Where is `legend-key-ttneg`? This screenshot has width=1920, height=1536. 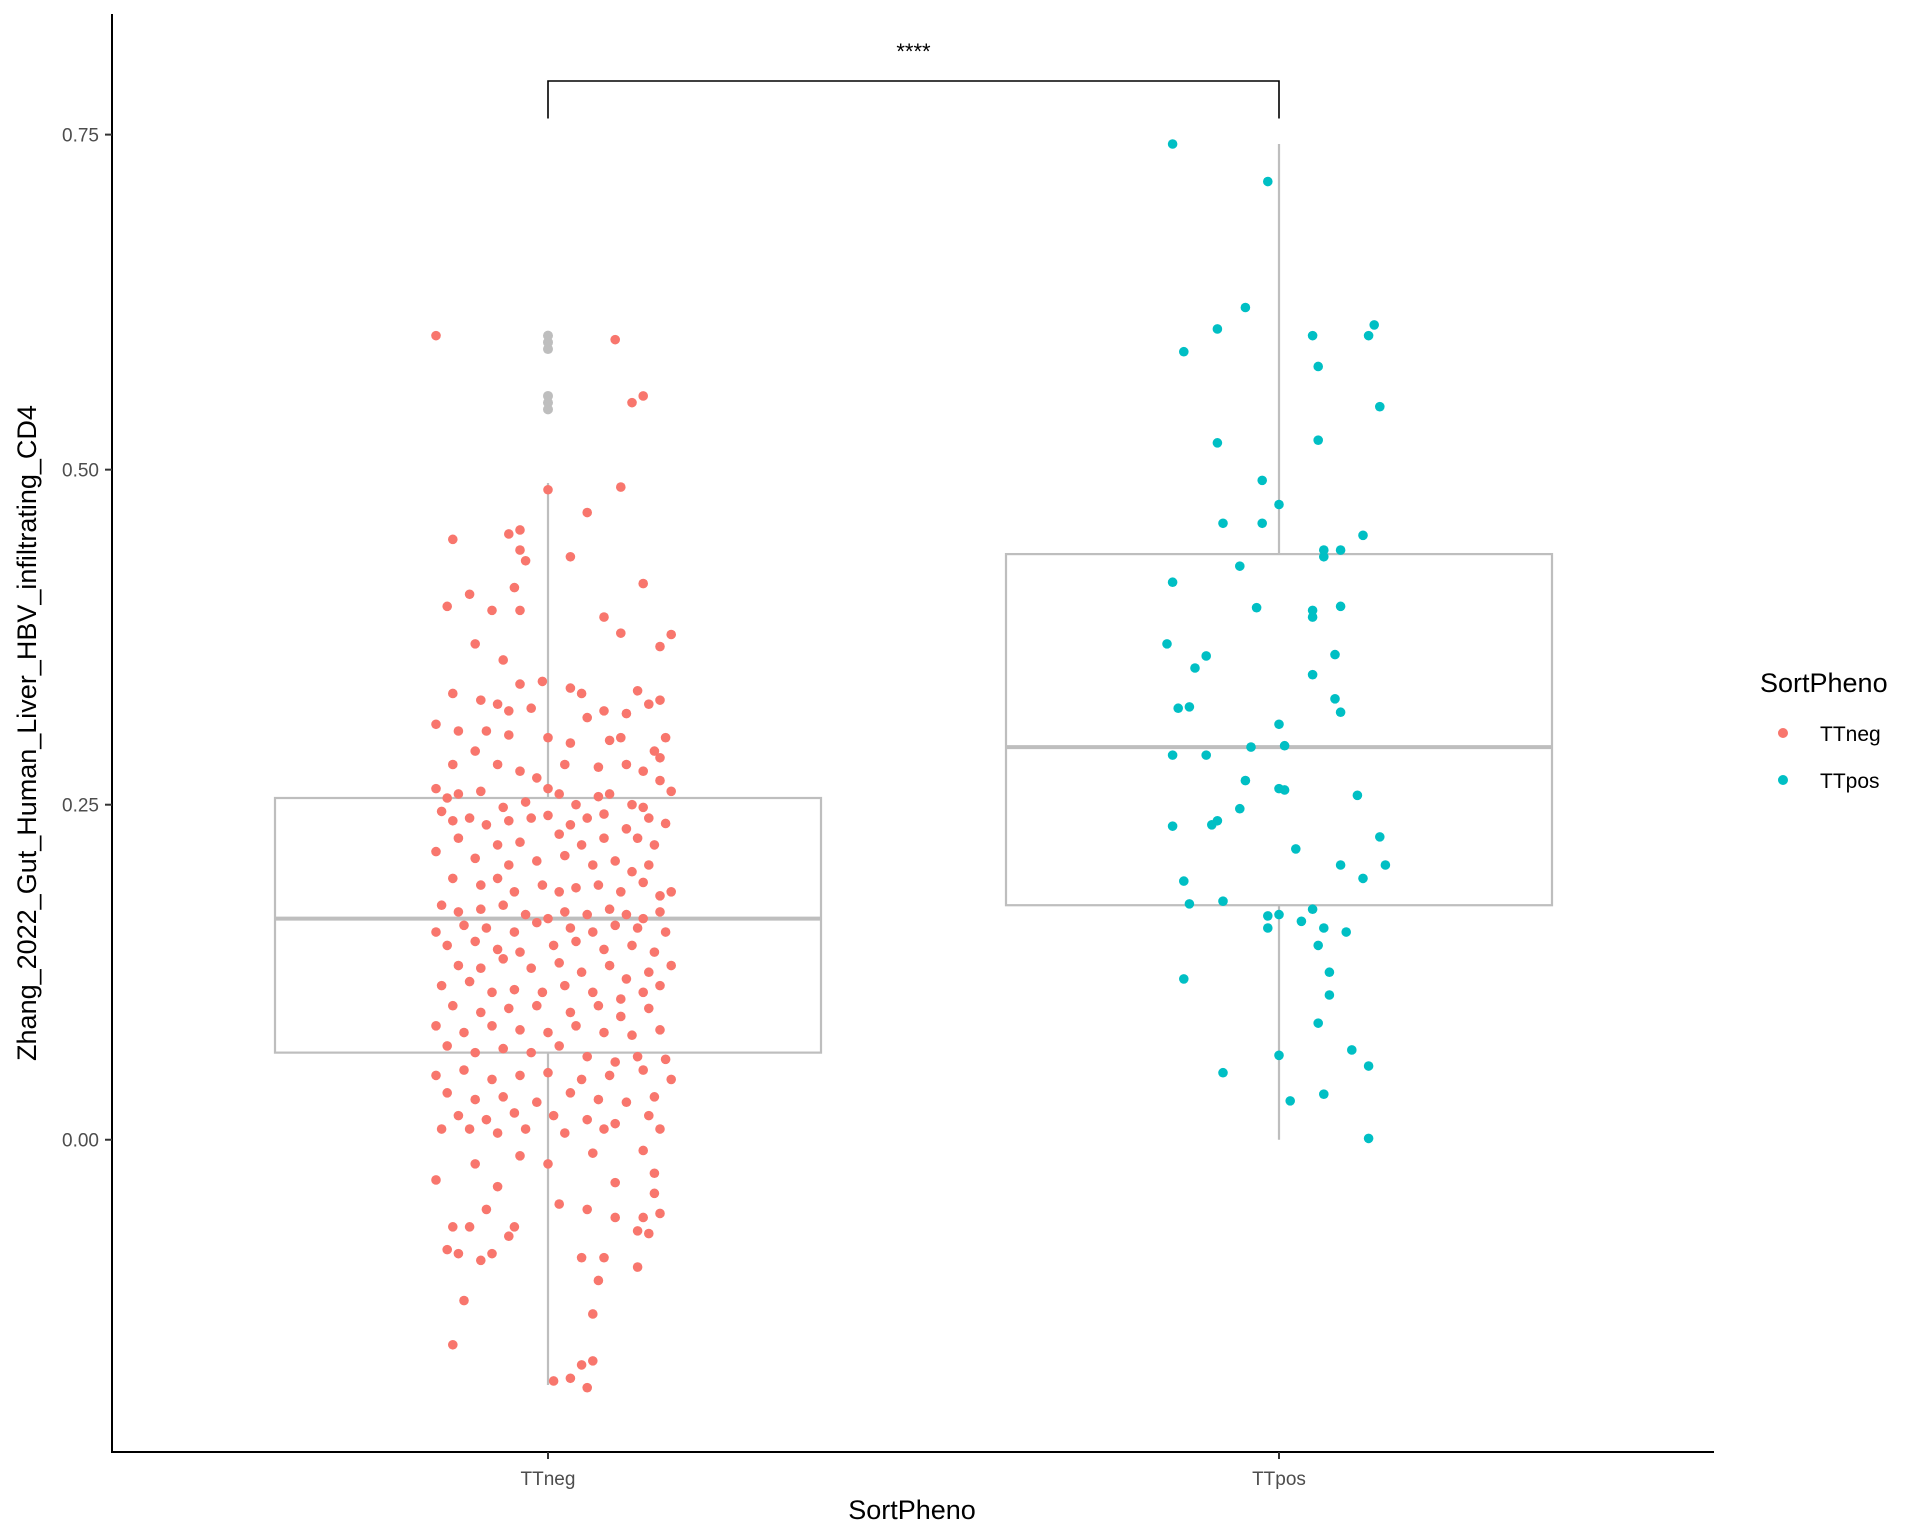 legend-key-ttneg is located at coordinates (1783, 733).